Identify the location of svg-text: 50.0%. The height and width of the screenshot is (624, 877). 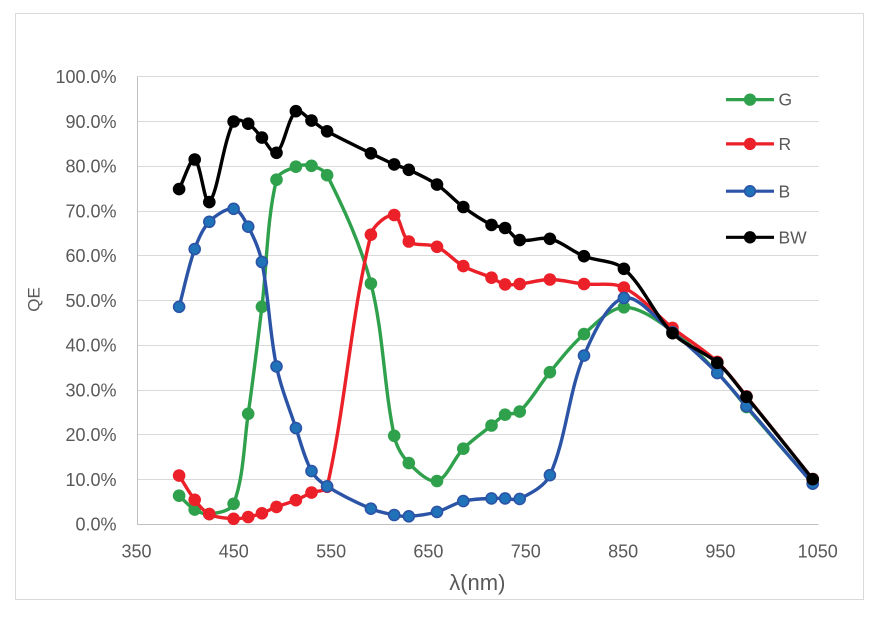
(90, 301).